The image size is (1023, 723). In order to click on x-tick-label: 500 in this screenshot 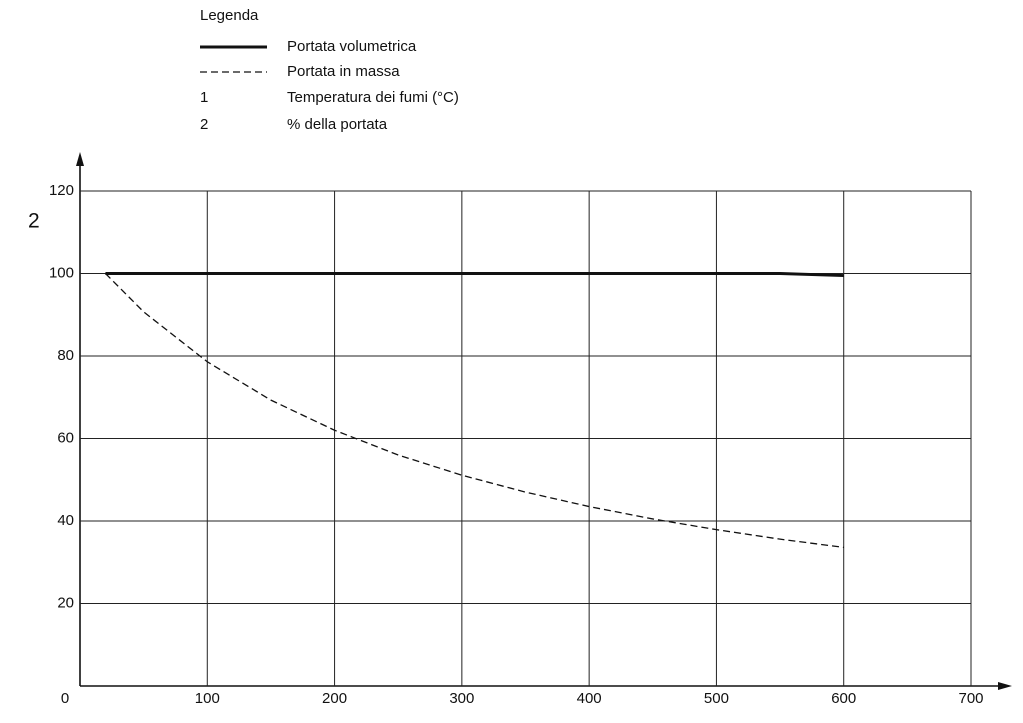, I will do `click(716, 698)`.